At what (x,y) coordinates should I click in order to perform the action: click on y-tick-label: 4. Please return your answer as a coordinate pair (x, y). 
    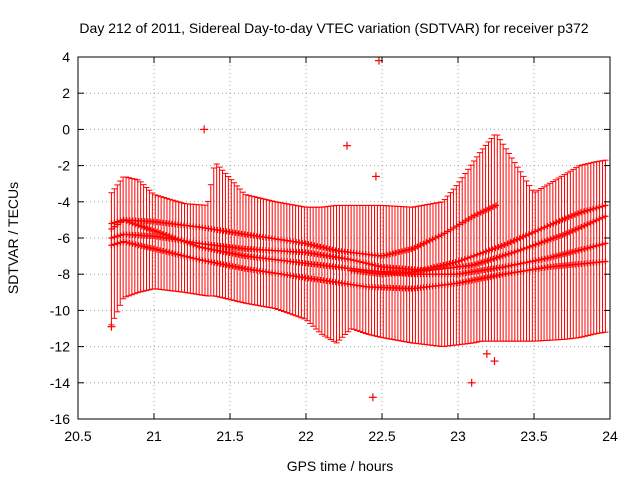
    Looking at the image, I should click on (66, 57).